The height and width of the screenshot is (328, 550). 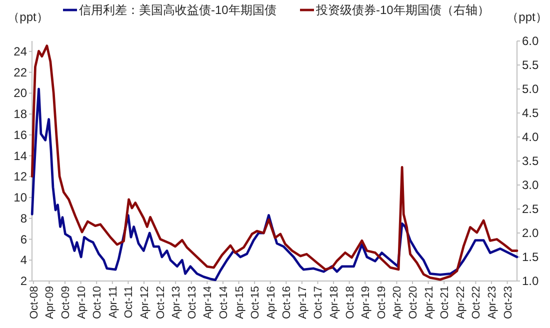 What do you see at coordinates (208, 303) in the screenshot?
I see `x-tick-label: Apr-14` at bounding box center [208, 303].